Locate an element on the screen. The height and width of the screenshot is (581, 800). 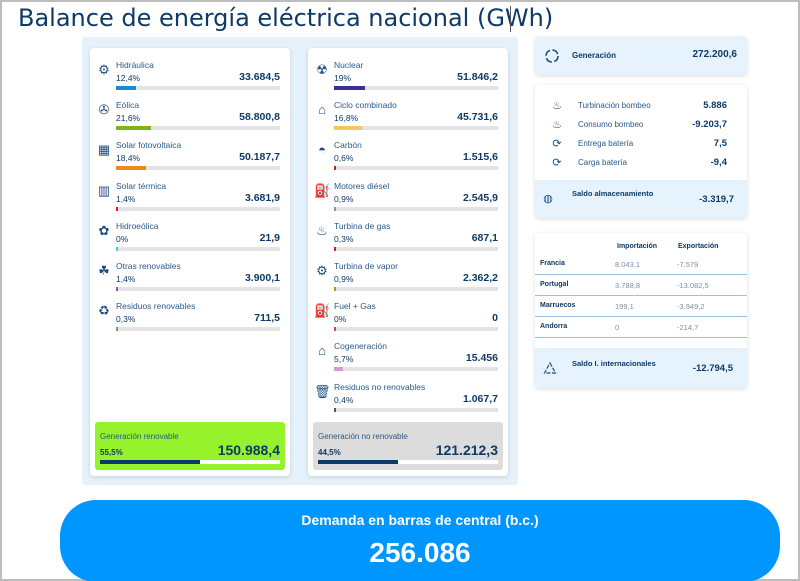
country-name: Andorra is located at coordinates (554, 326).